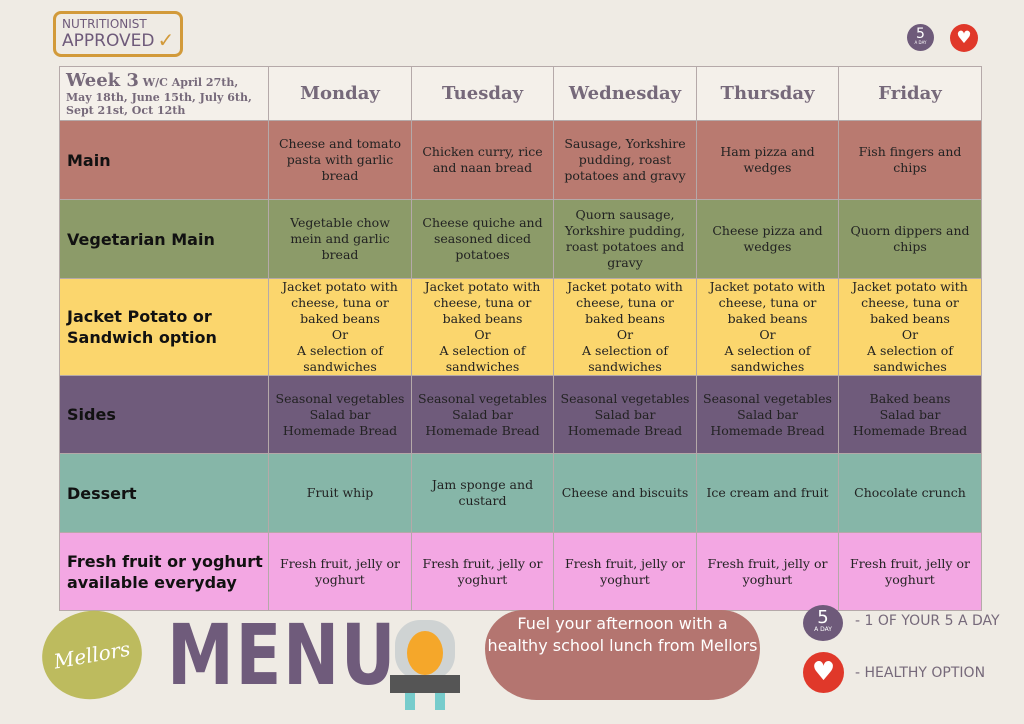  Describe the element at coordinates (823, 617) in the screenshot. I see `legend-five-num: 5` at that location.